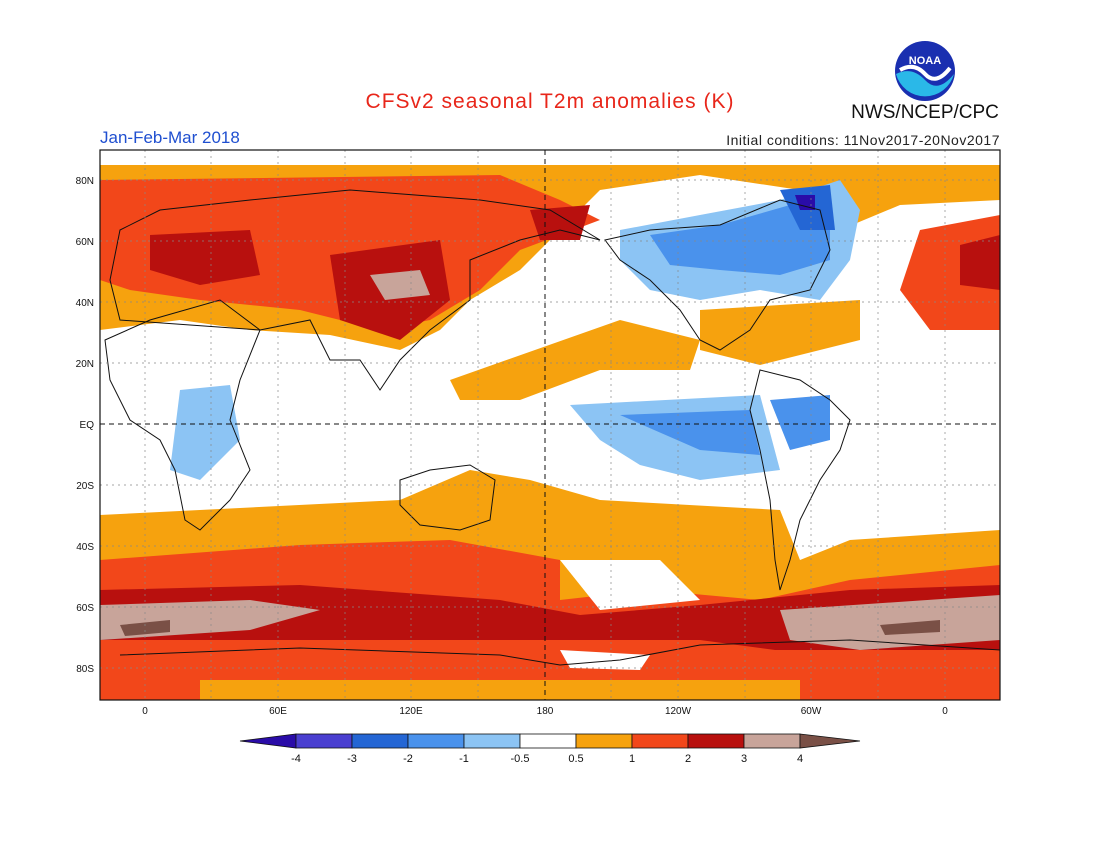 This screenshot has height=850, width=1100. Describe the element at coordinates (925, 112) in the screenshot. I see `agency-label: NWS/NCEP/CPC` at that location.